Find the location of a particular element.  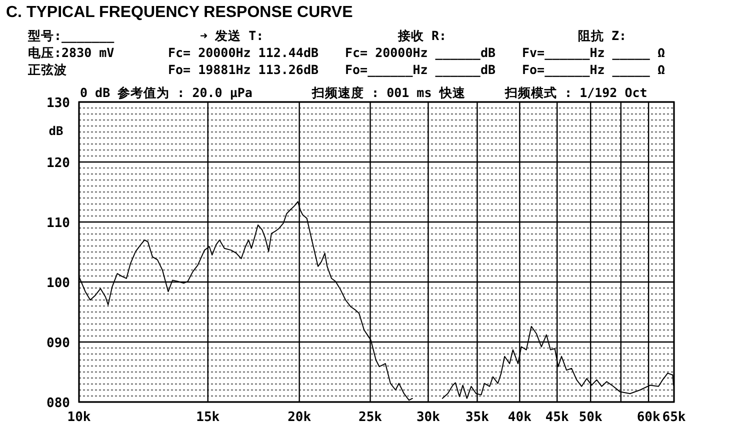

text: Fc= 20000Hz 112.44dB is located at coordinates (243, 52).